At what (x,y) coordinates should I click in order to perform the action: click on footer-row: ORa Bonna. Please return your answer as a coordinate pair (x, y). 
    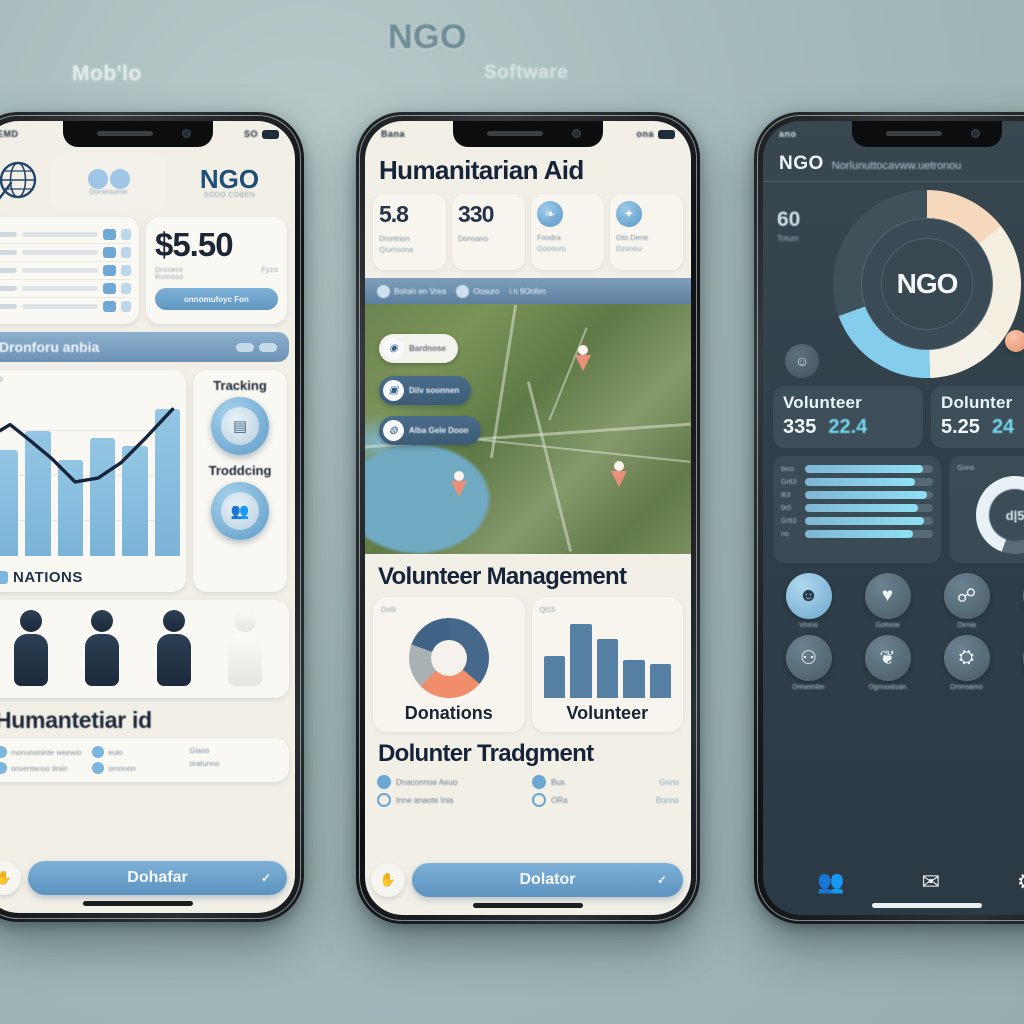
    Looking at the image, I should click on (605, 800).